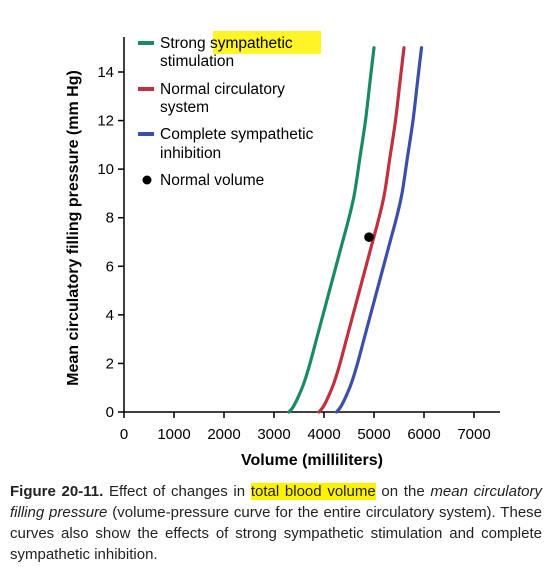 This screenshot has width=552, height=574. I want to click on caption-text-b: on the, so click(403, 491).